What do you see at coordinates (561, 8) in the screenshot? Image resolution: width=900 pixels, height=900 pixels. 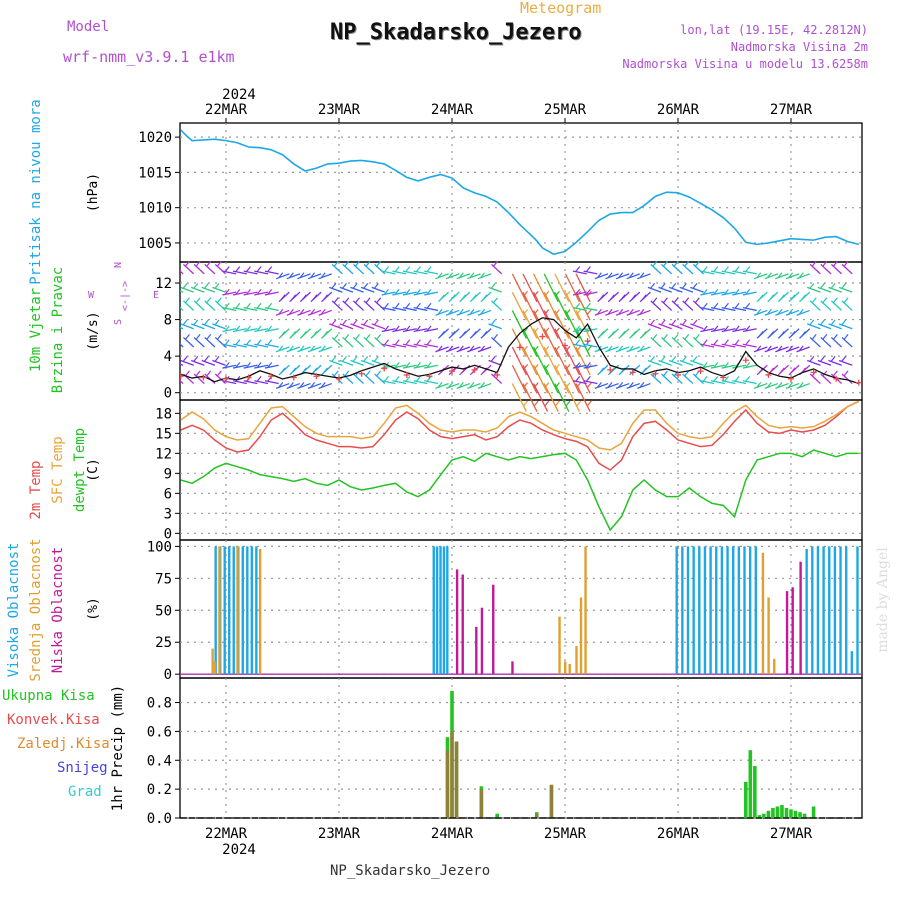 I see `meteogram-label: Meteogram` at bounding box center [561, 8].